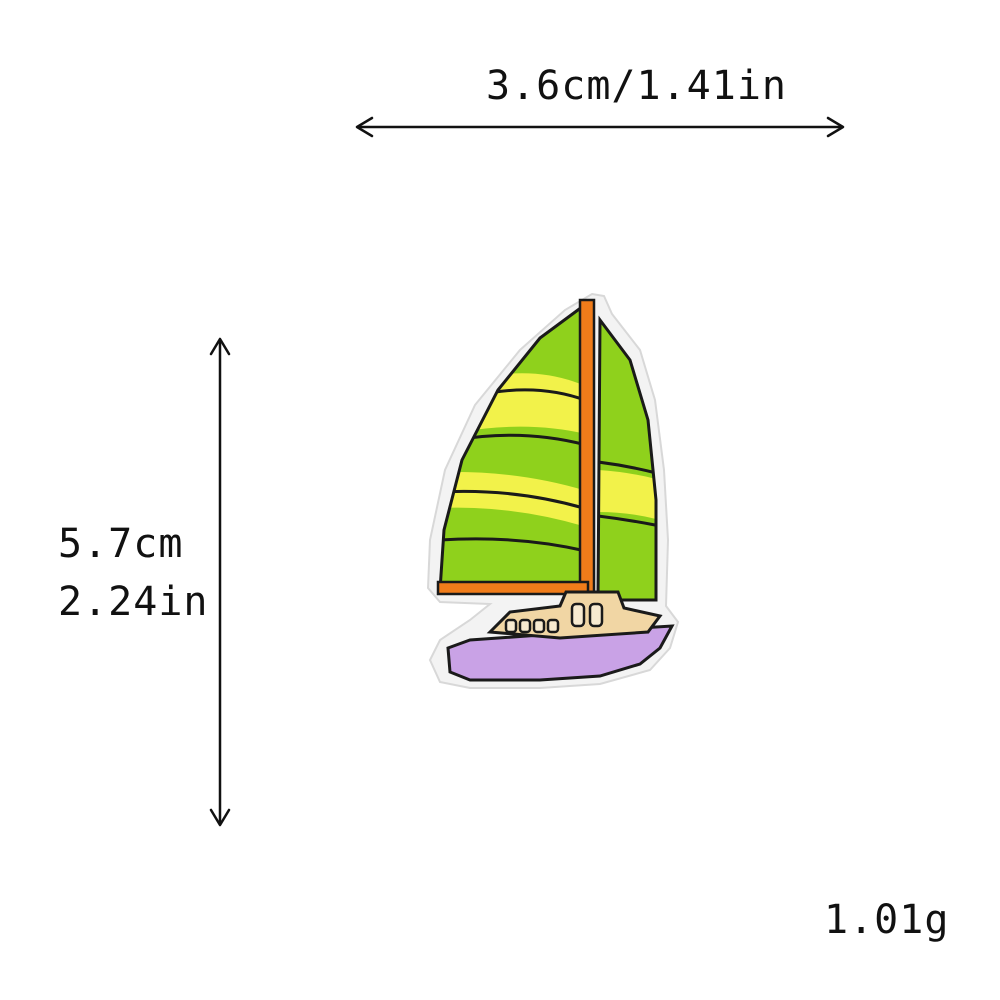  I want to click on weight-label: 1.01g, so click(887, 920).